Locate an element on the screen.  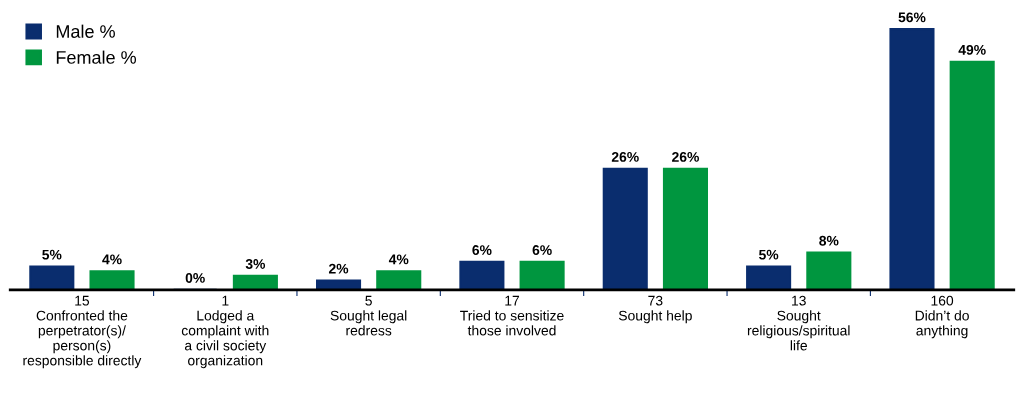
x-tick-label: 73 Sought help is located at coordinates (655, 309).